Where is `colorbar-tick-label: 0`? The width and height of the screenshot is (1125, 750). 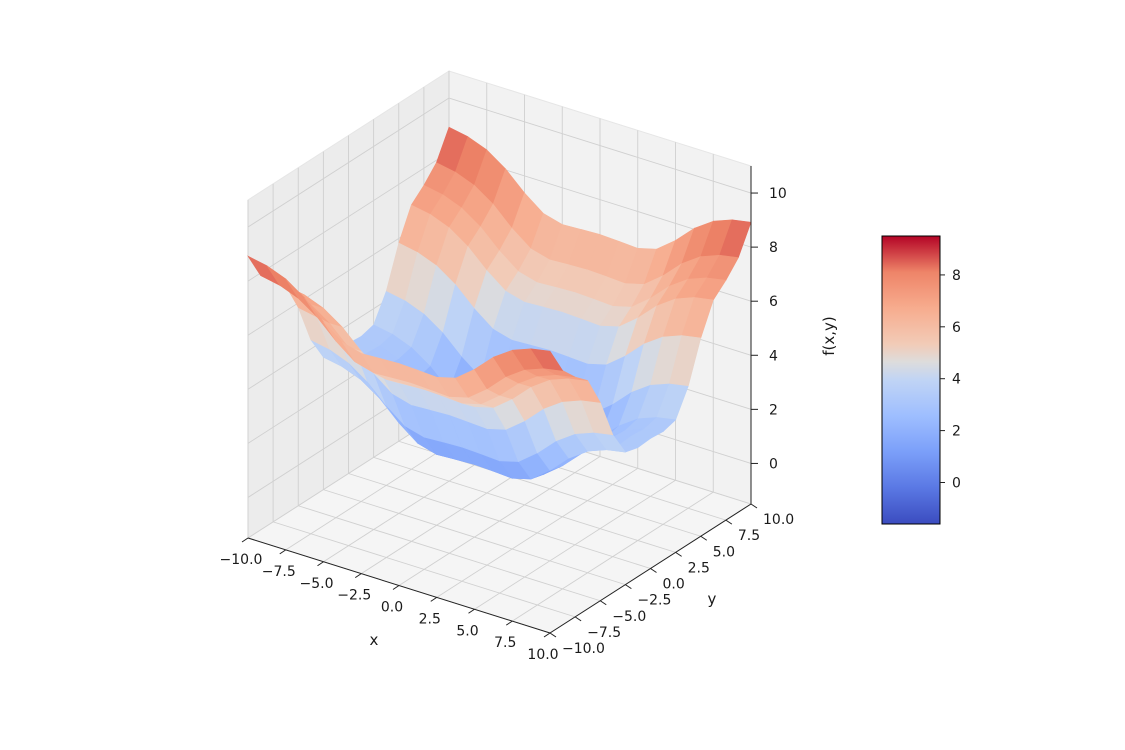
colorbar-tick-label: 0 is located at coordinates (956, 483).